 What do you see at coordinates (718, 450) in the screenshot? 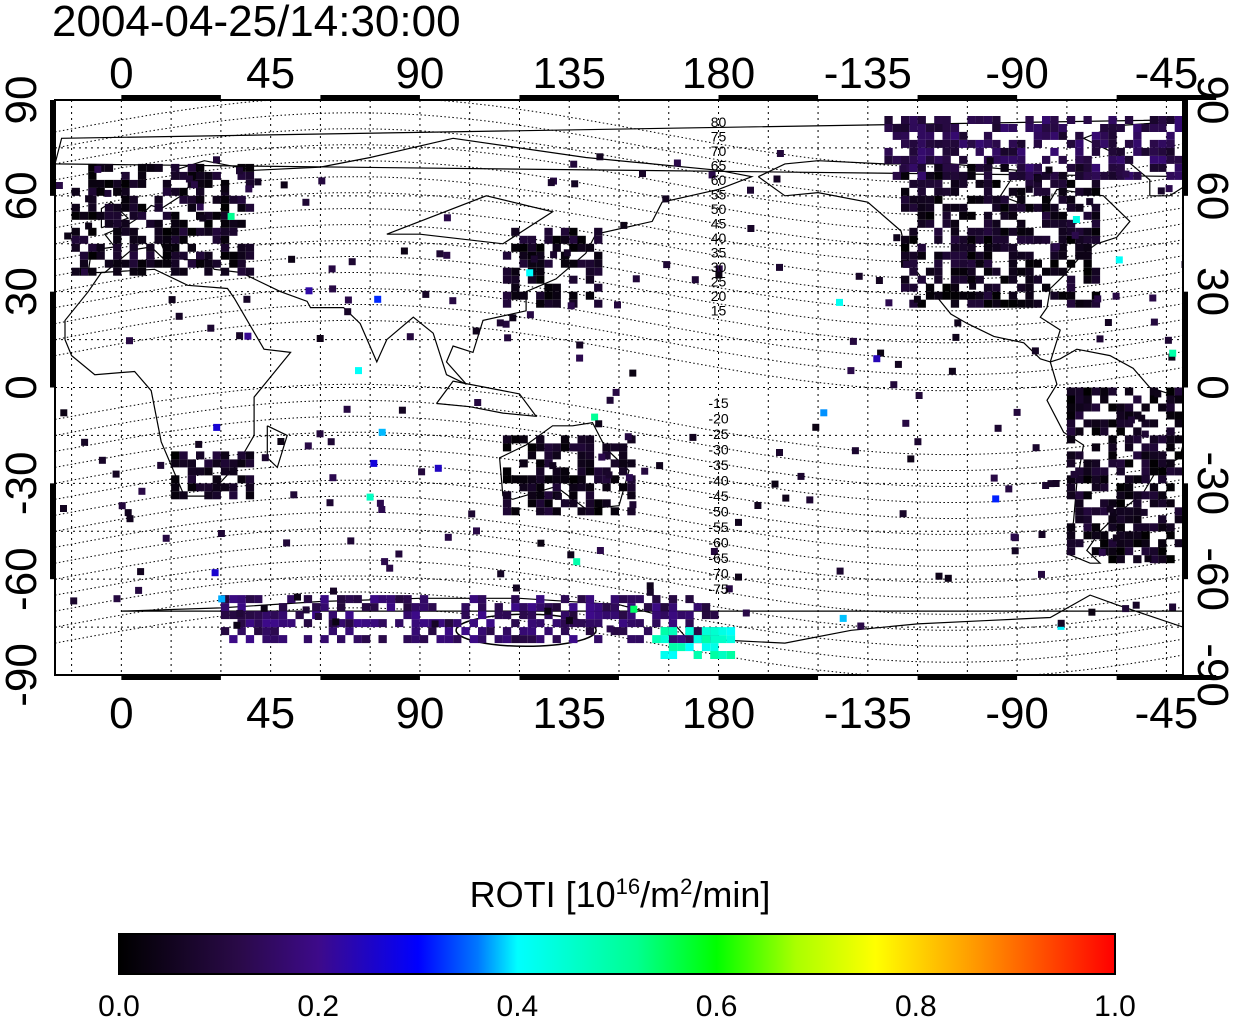
I see `mlat-label: -30` at bounding box center [718, 450].